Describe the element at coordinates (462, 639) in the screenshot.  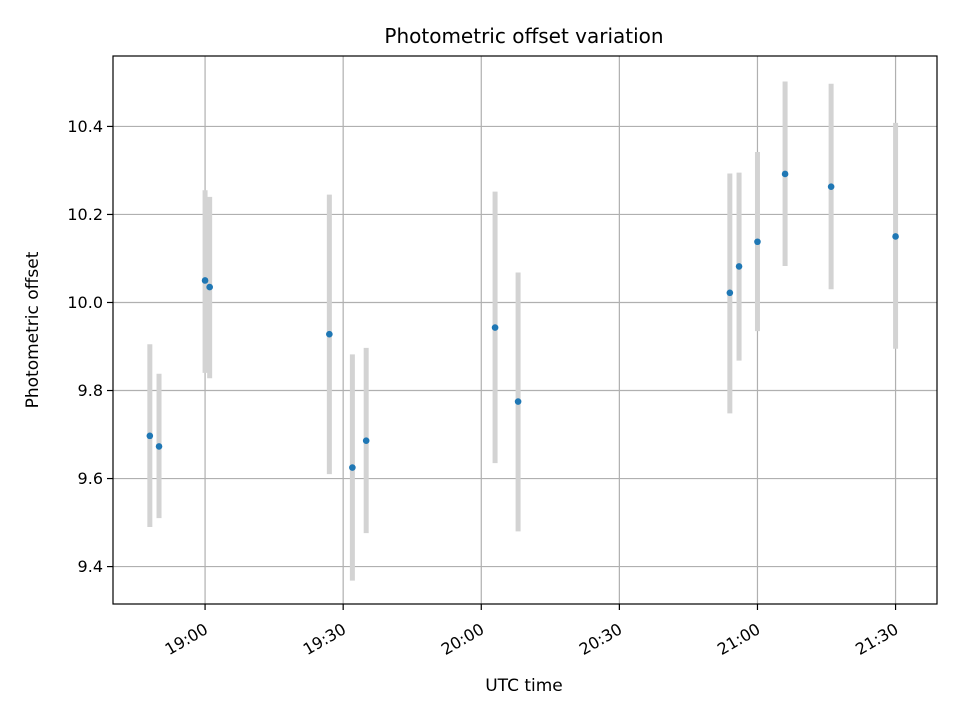
I see `x-tick-label: 20:00` at that location.